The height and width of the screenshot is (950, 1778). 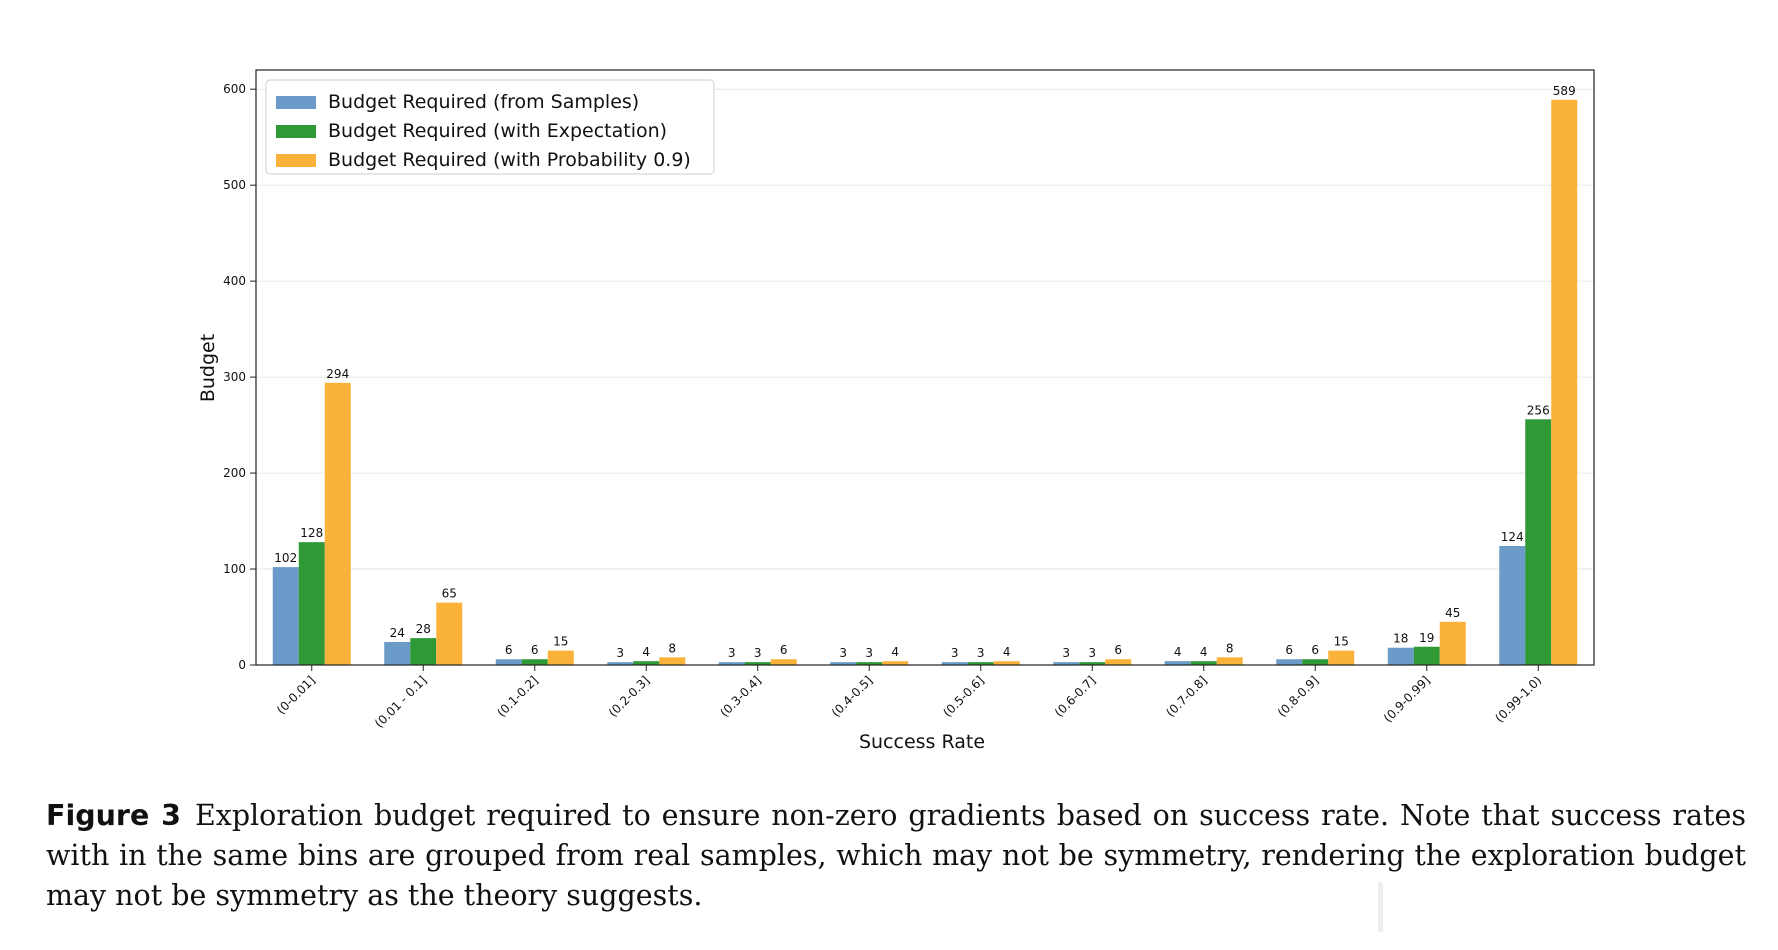 I want to click on y-axis-label: Budget, so click(x=208, y=368).